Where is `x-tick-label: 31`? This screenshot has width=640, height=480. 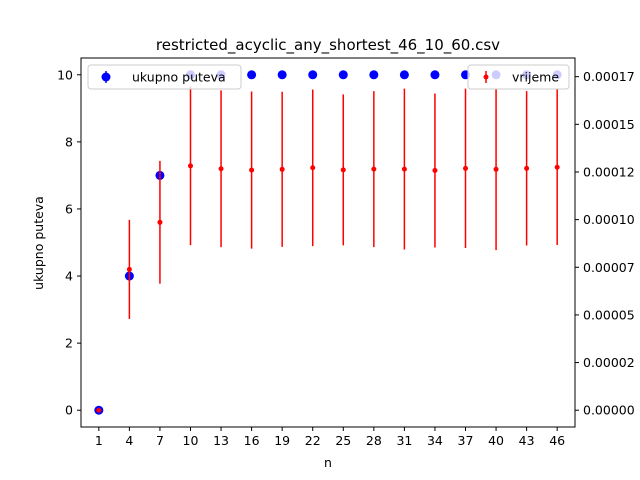
x-tick-label: 31 is located at coordinates (404, 440).